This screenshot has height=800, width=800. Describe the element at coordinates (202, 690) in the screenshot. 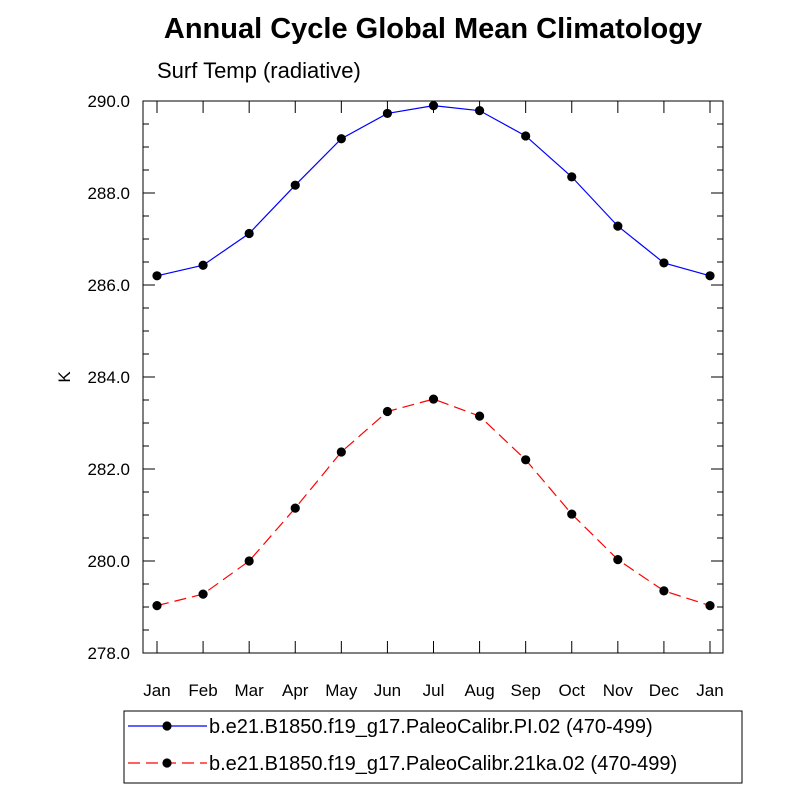

I see `x-tick-label: Feb` at that location.